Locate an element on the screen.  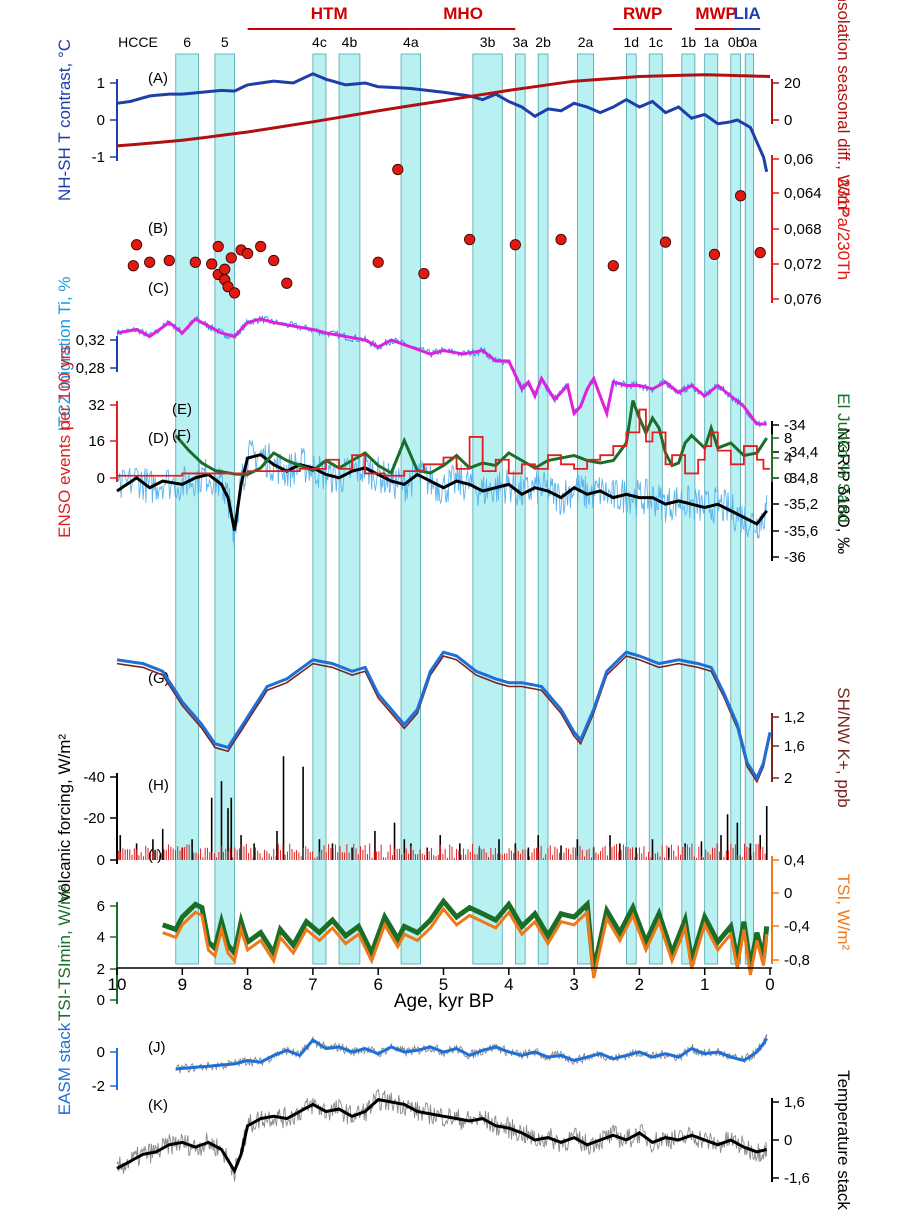
event-label-2a: 2a is located at coordinates (586, 42).